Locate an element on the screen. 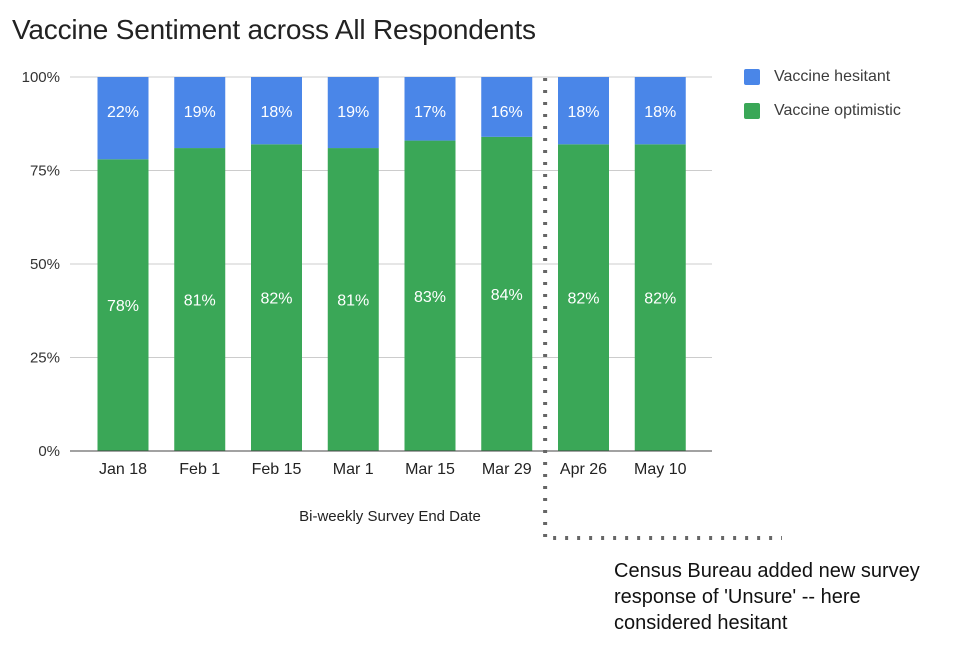  x-tick-label: Feb 15 is located at coordinates (277, 469).